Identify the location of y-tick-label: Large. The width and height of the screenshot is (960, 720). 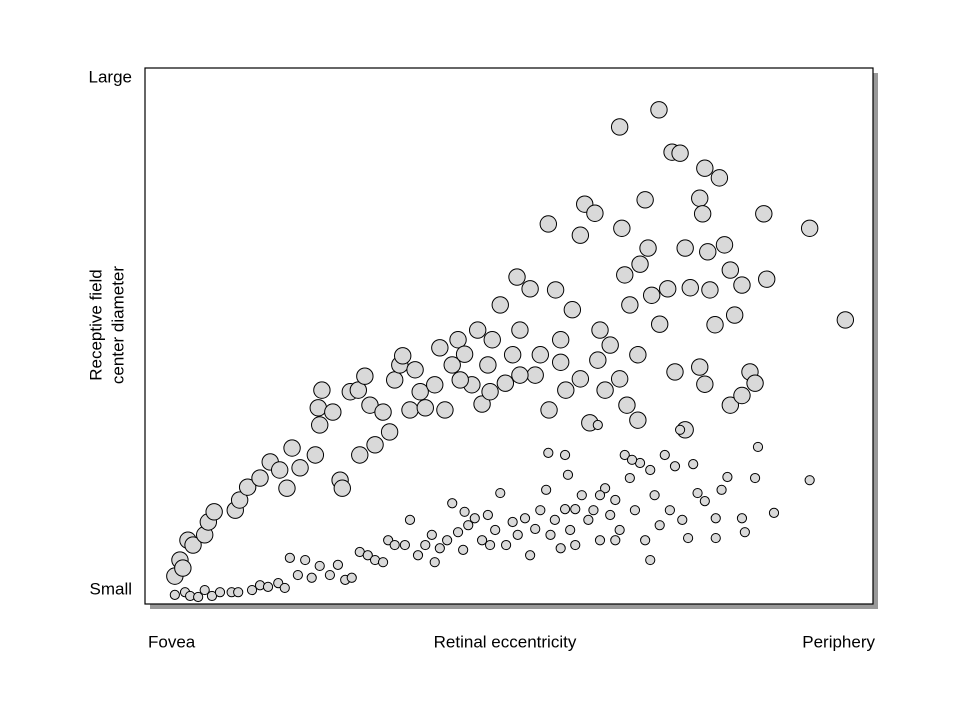
(110, 76).